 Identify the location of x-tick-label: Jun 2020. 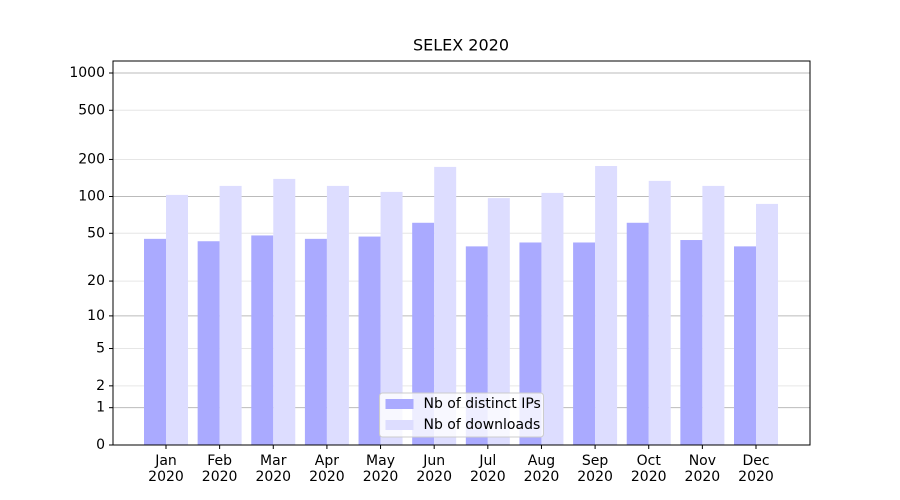
(434, 469).